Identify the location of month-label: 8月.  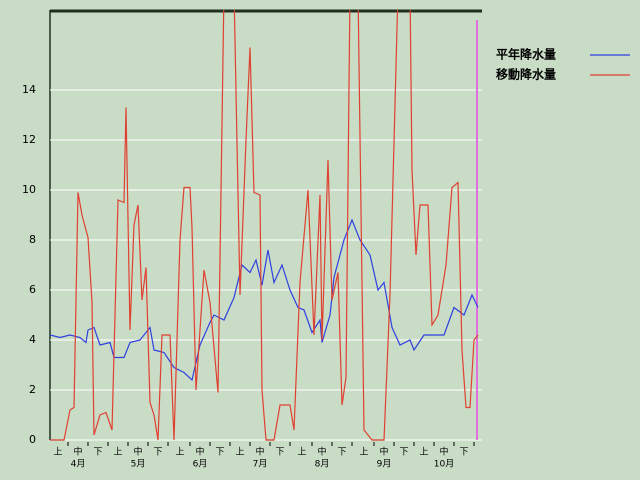
(322, 464).